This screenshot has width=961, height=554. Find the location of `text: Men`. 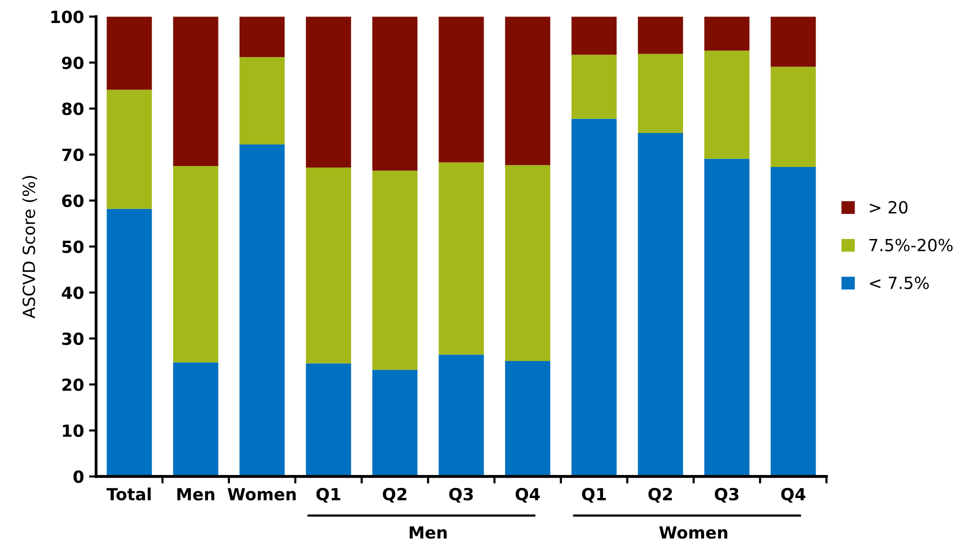

text: Men is located at coordinates (428, 532).